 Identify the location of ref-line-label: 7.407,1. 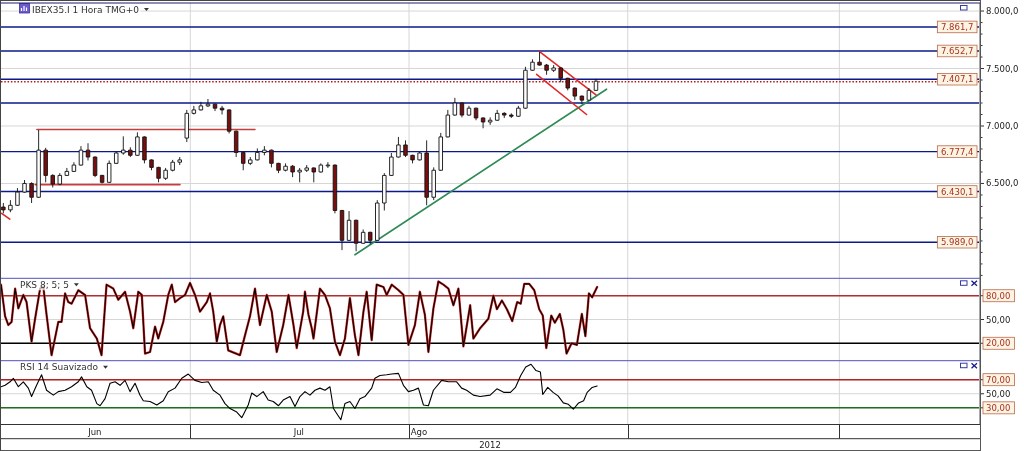
(957, 79).